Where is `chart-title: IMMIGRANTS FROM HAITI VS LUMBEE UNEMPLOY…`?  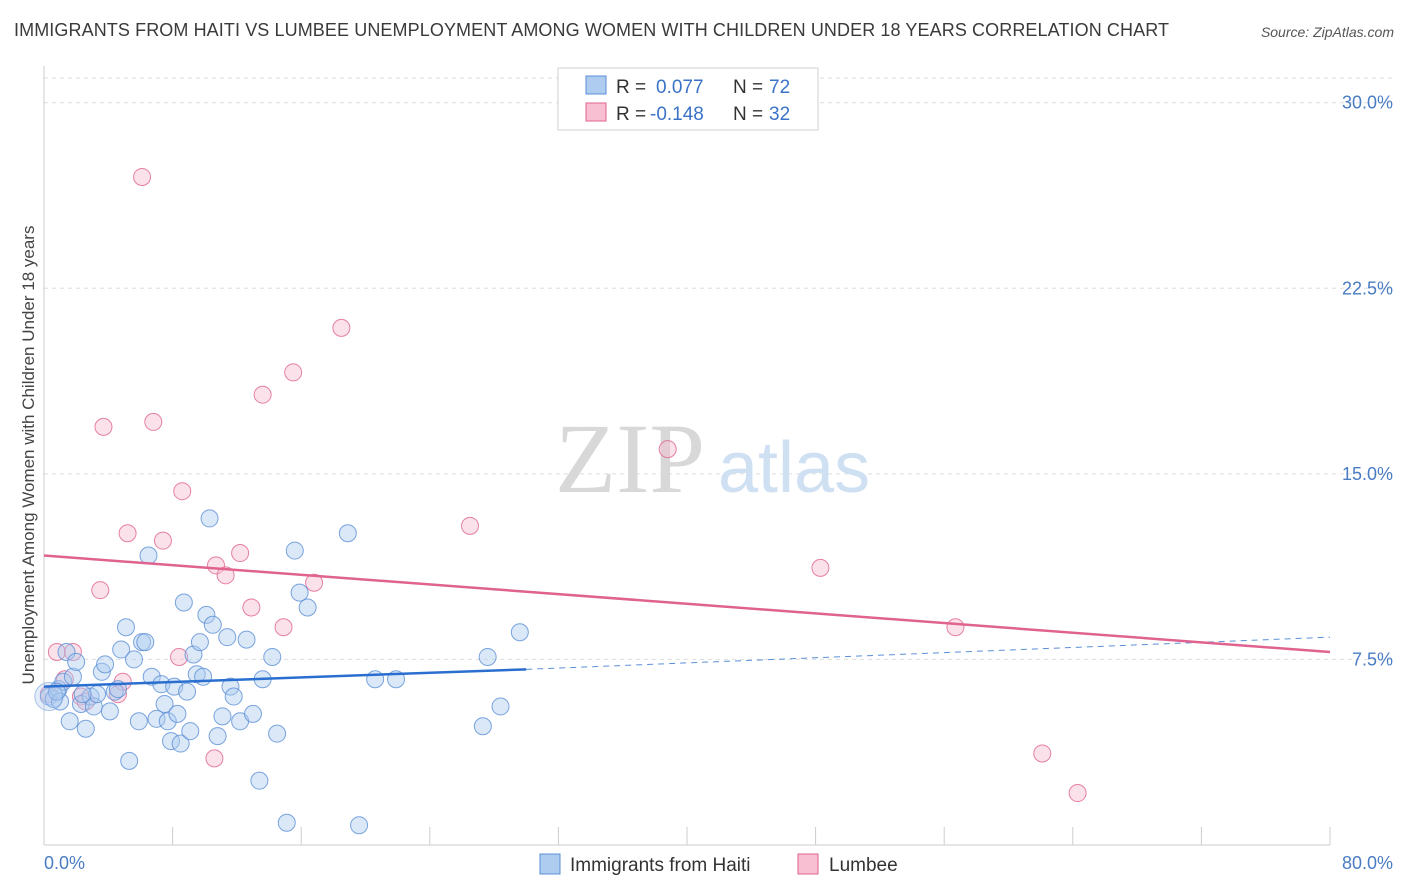
chart-title: IMMIGRANTS FROM HAITI VS LUMBEE UNEMPLOY… is located at coordinates (592, 30).